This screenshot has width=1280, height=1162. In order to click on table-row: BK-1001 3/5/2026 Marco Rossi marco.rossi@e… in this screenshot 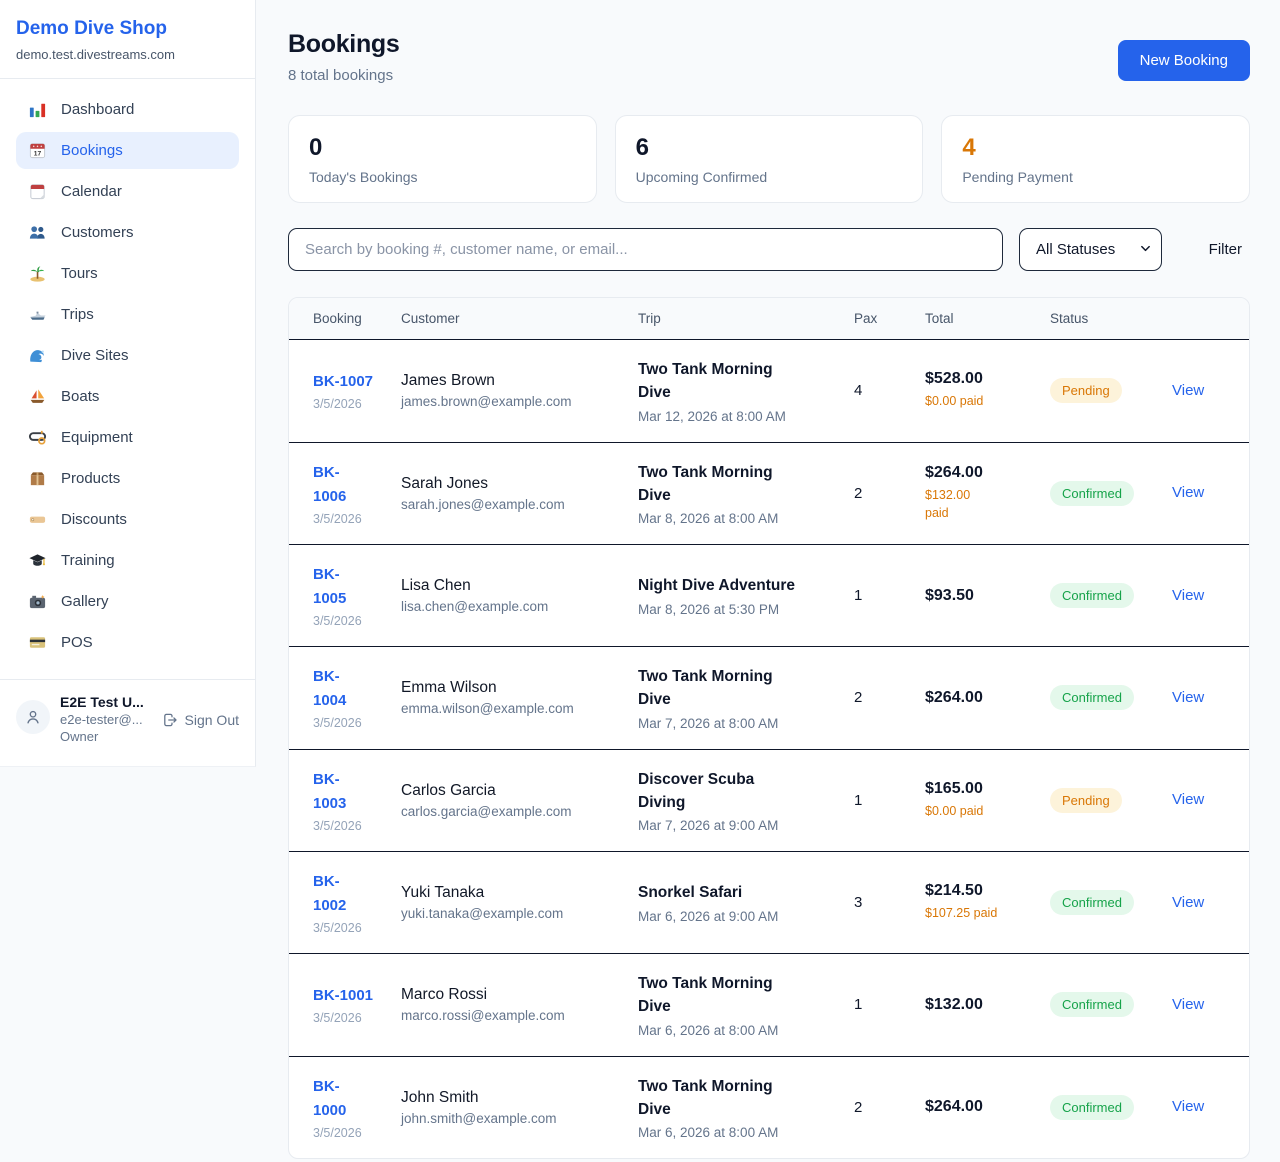, I will do `click(769, 1004)`.